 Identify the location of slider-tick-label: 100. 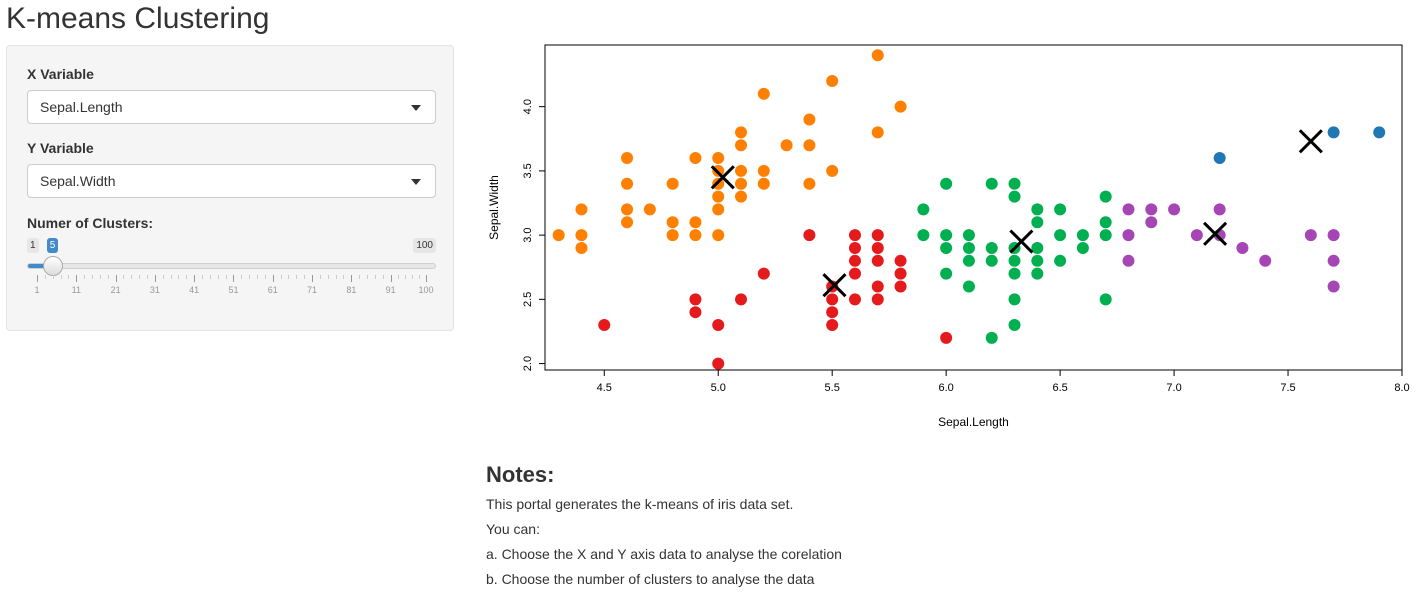
(426, 290).